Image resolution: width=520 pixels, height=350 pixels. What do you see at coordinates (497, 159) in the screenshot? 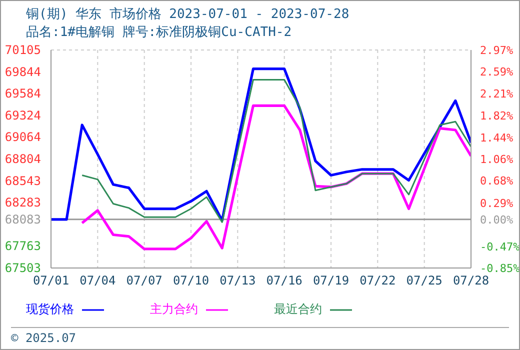
I see `y2-tick-label: 1.06%` at bounding box center [497, 159].